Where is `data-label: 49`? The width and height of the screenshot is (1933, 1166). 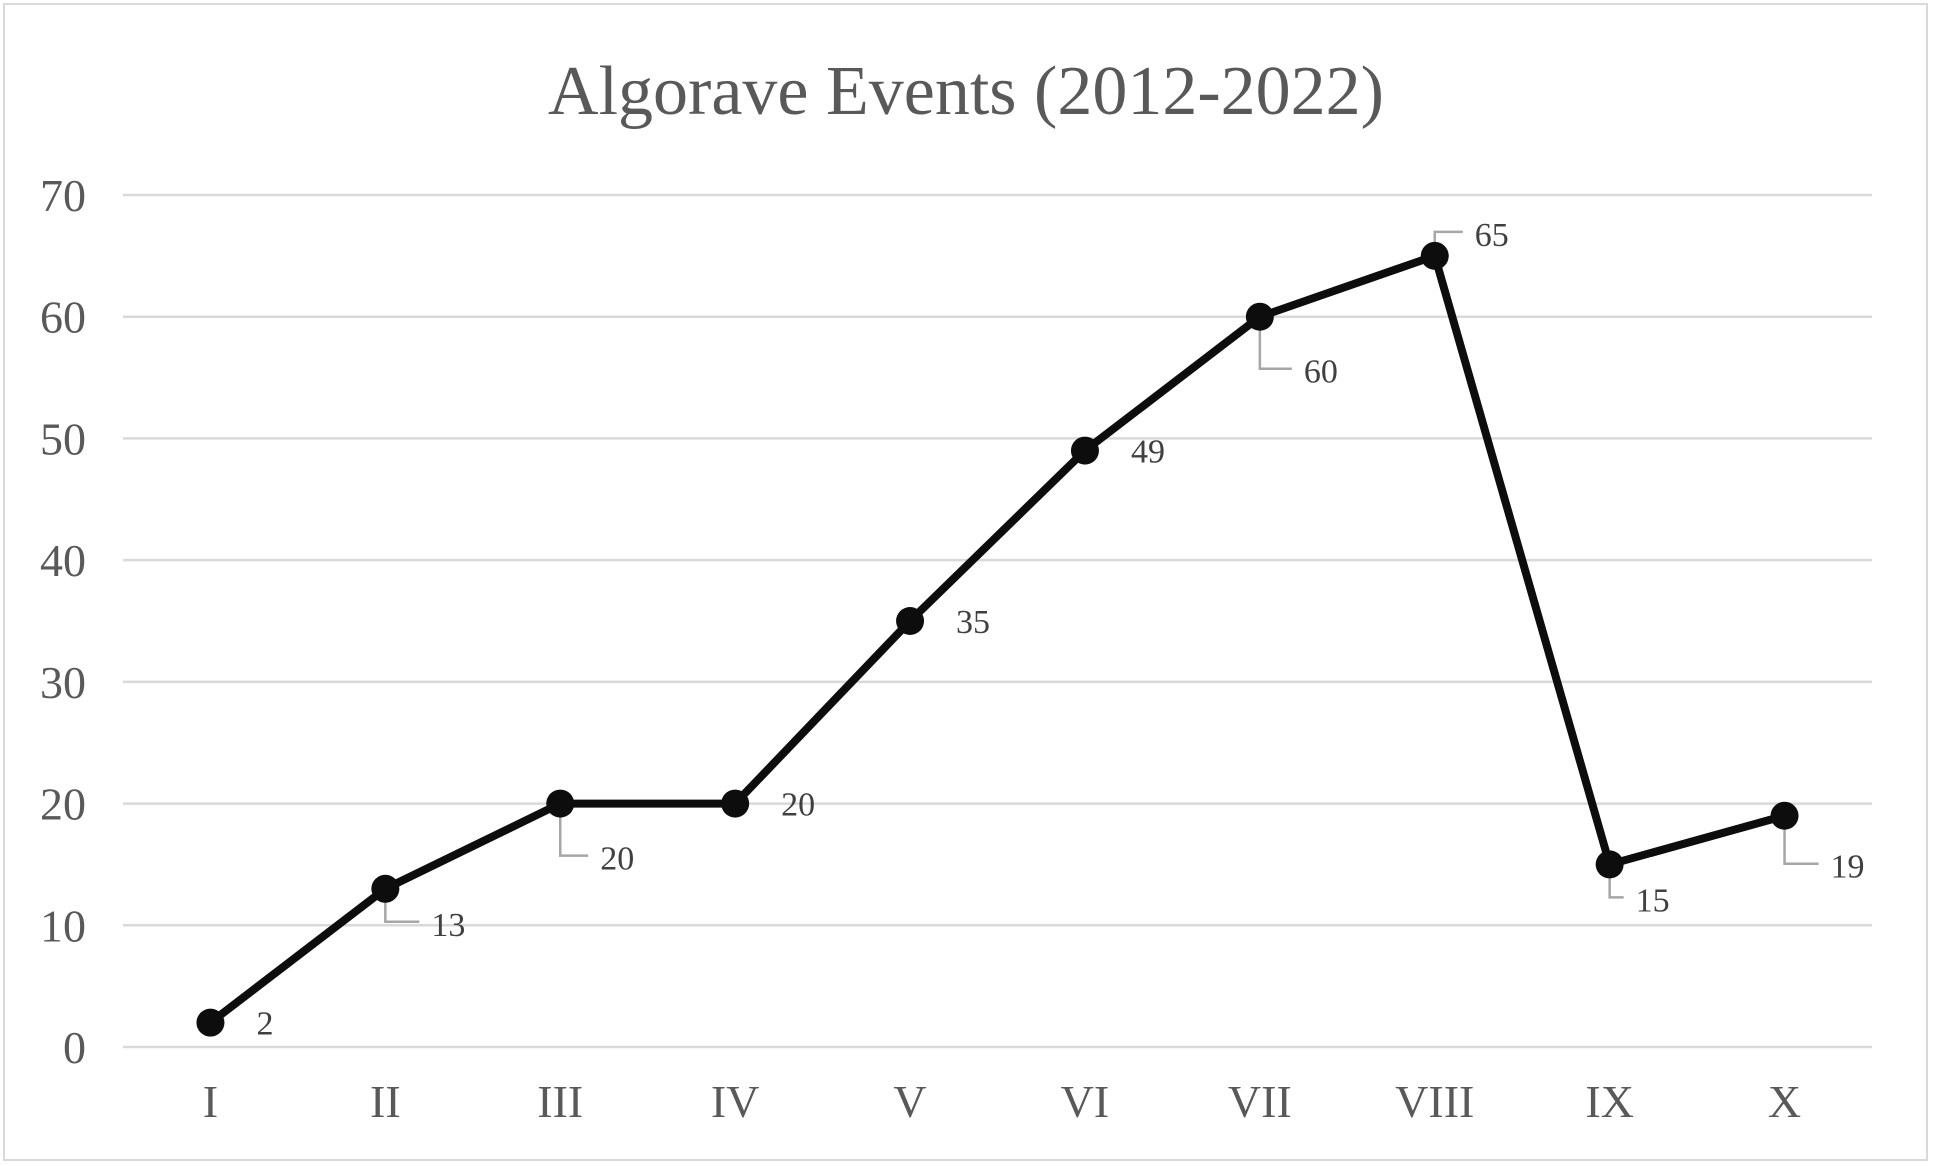 data-label: 49 is located at coordinates (1148, 452).